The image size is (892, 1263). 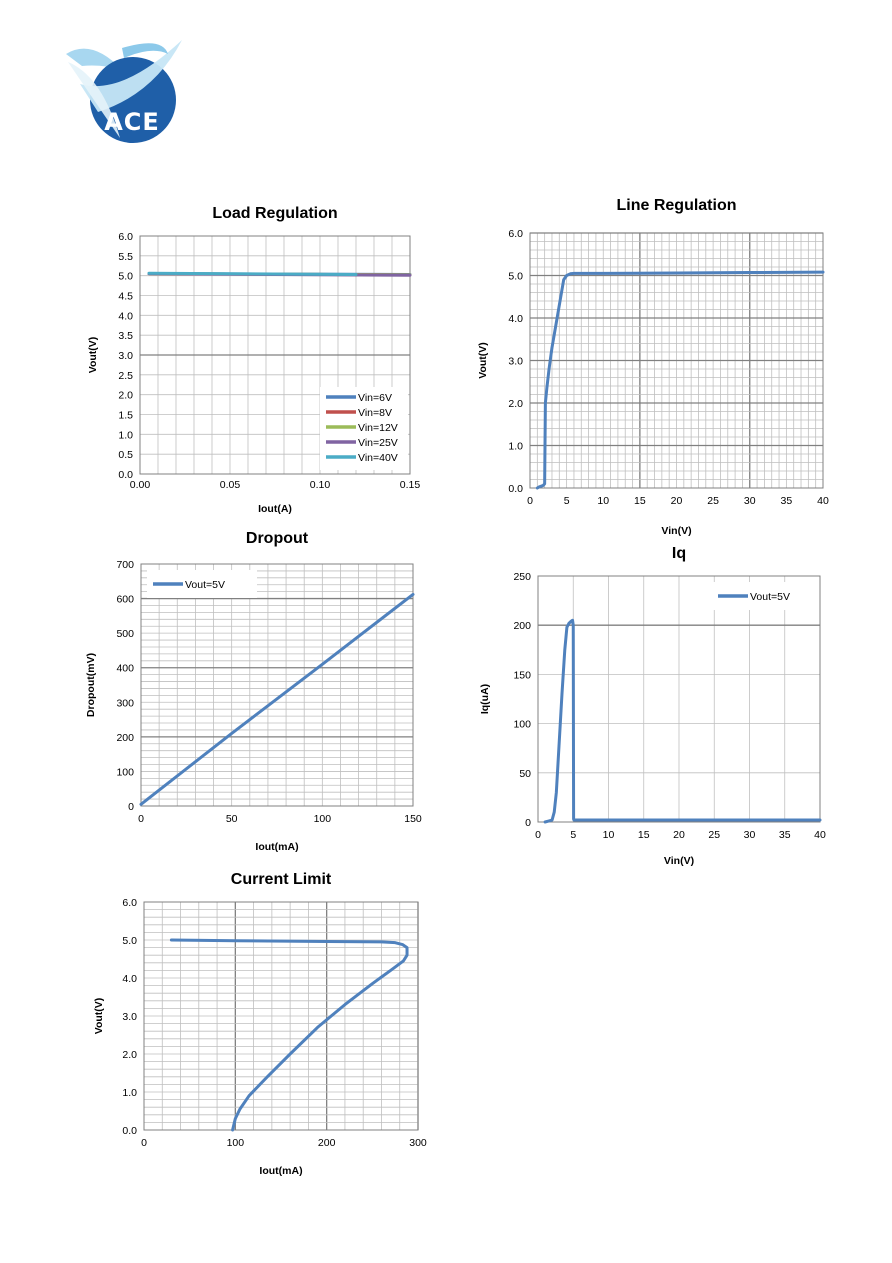 What do you see at coordinates (125, 600) in the screenshot?
I see `y-tick-label: 600` at bounding box center [125, 600].